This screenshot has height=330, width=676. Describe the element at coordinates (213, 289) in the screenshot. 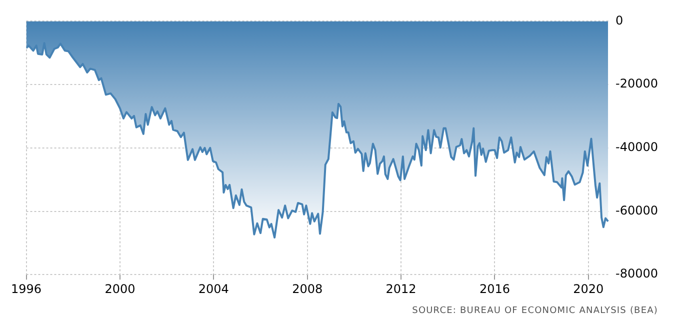

I see `x-tick-label: 2004` at that location.